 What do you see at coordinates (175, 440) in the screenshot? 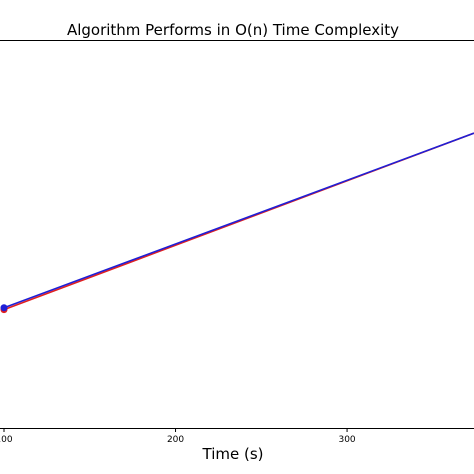
I see `x-tick-label: 200` at bounding box center [175, 440].